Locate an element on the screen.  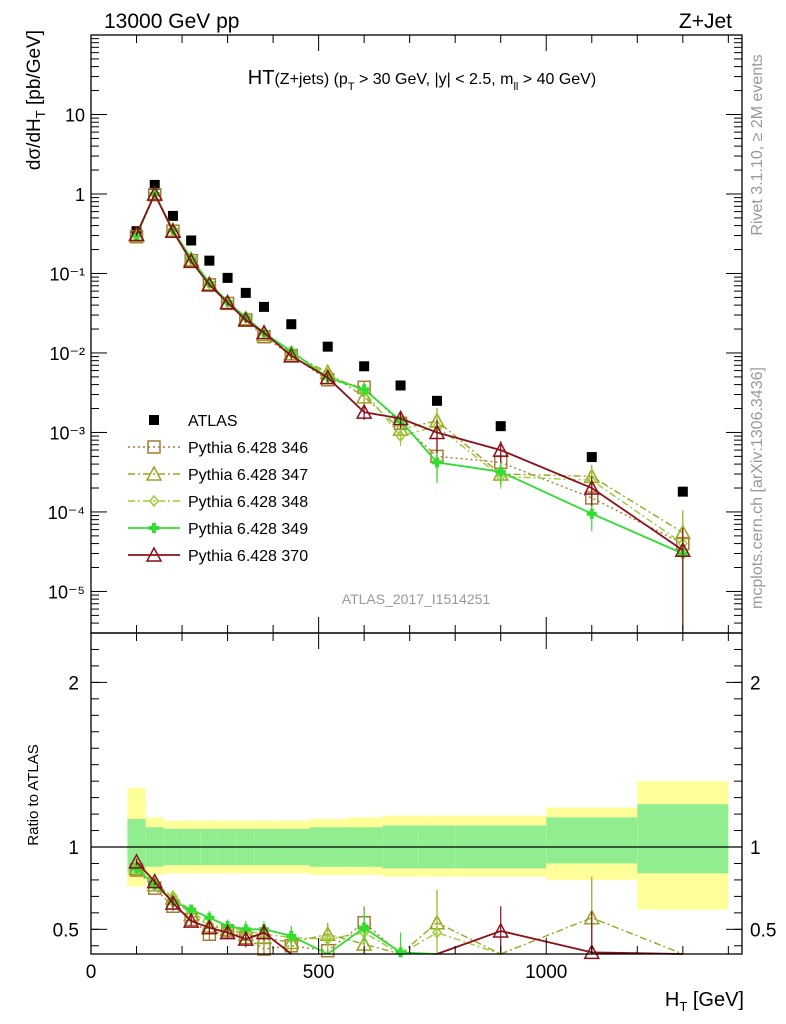
title-sub1: (Z+jets) (p is located at coordinates (310, 79).